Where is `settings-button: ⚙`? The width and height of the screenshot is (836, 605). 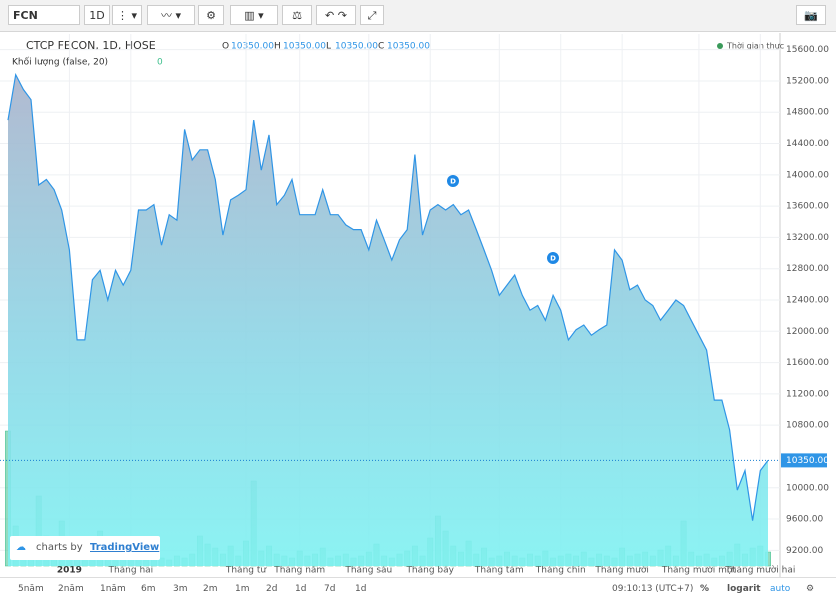 settings-button: ⚙ is located at coordinates (211, 15).